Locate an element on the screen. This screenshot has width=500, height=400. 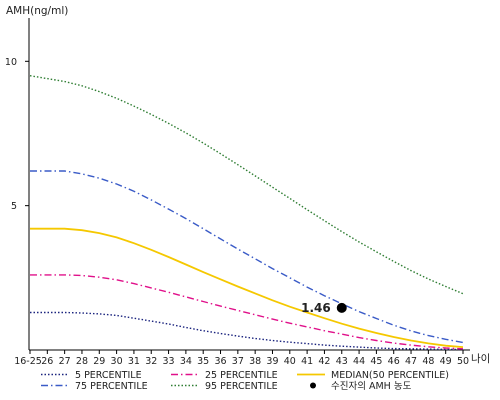
x-tick-label: 48 is located at coordinates (428, 361).